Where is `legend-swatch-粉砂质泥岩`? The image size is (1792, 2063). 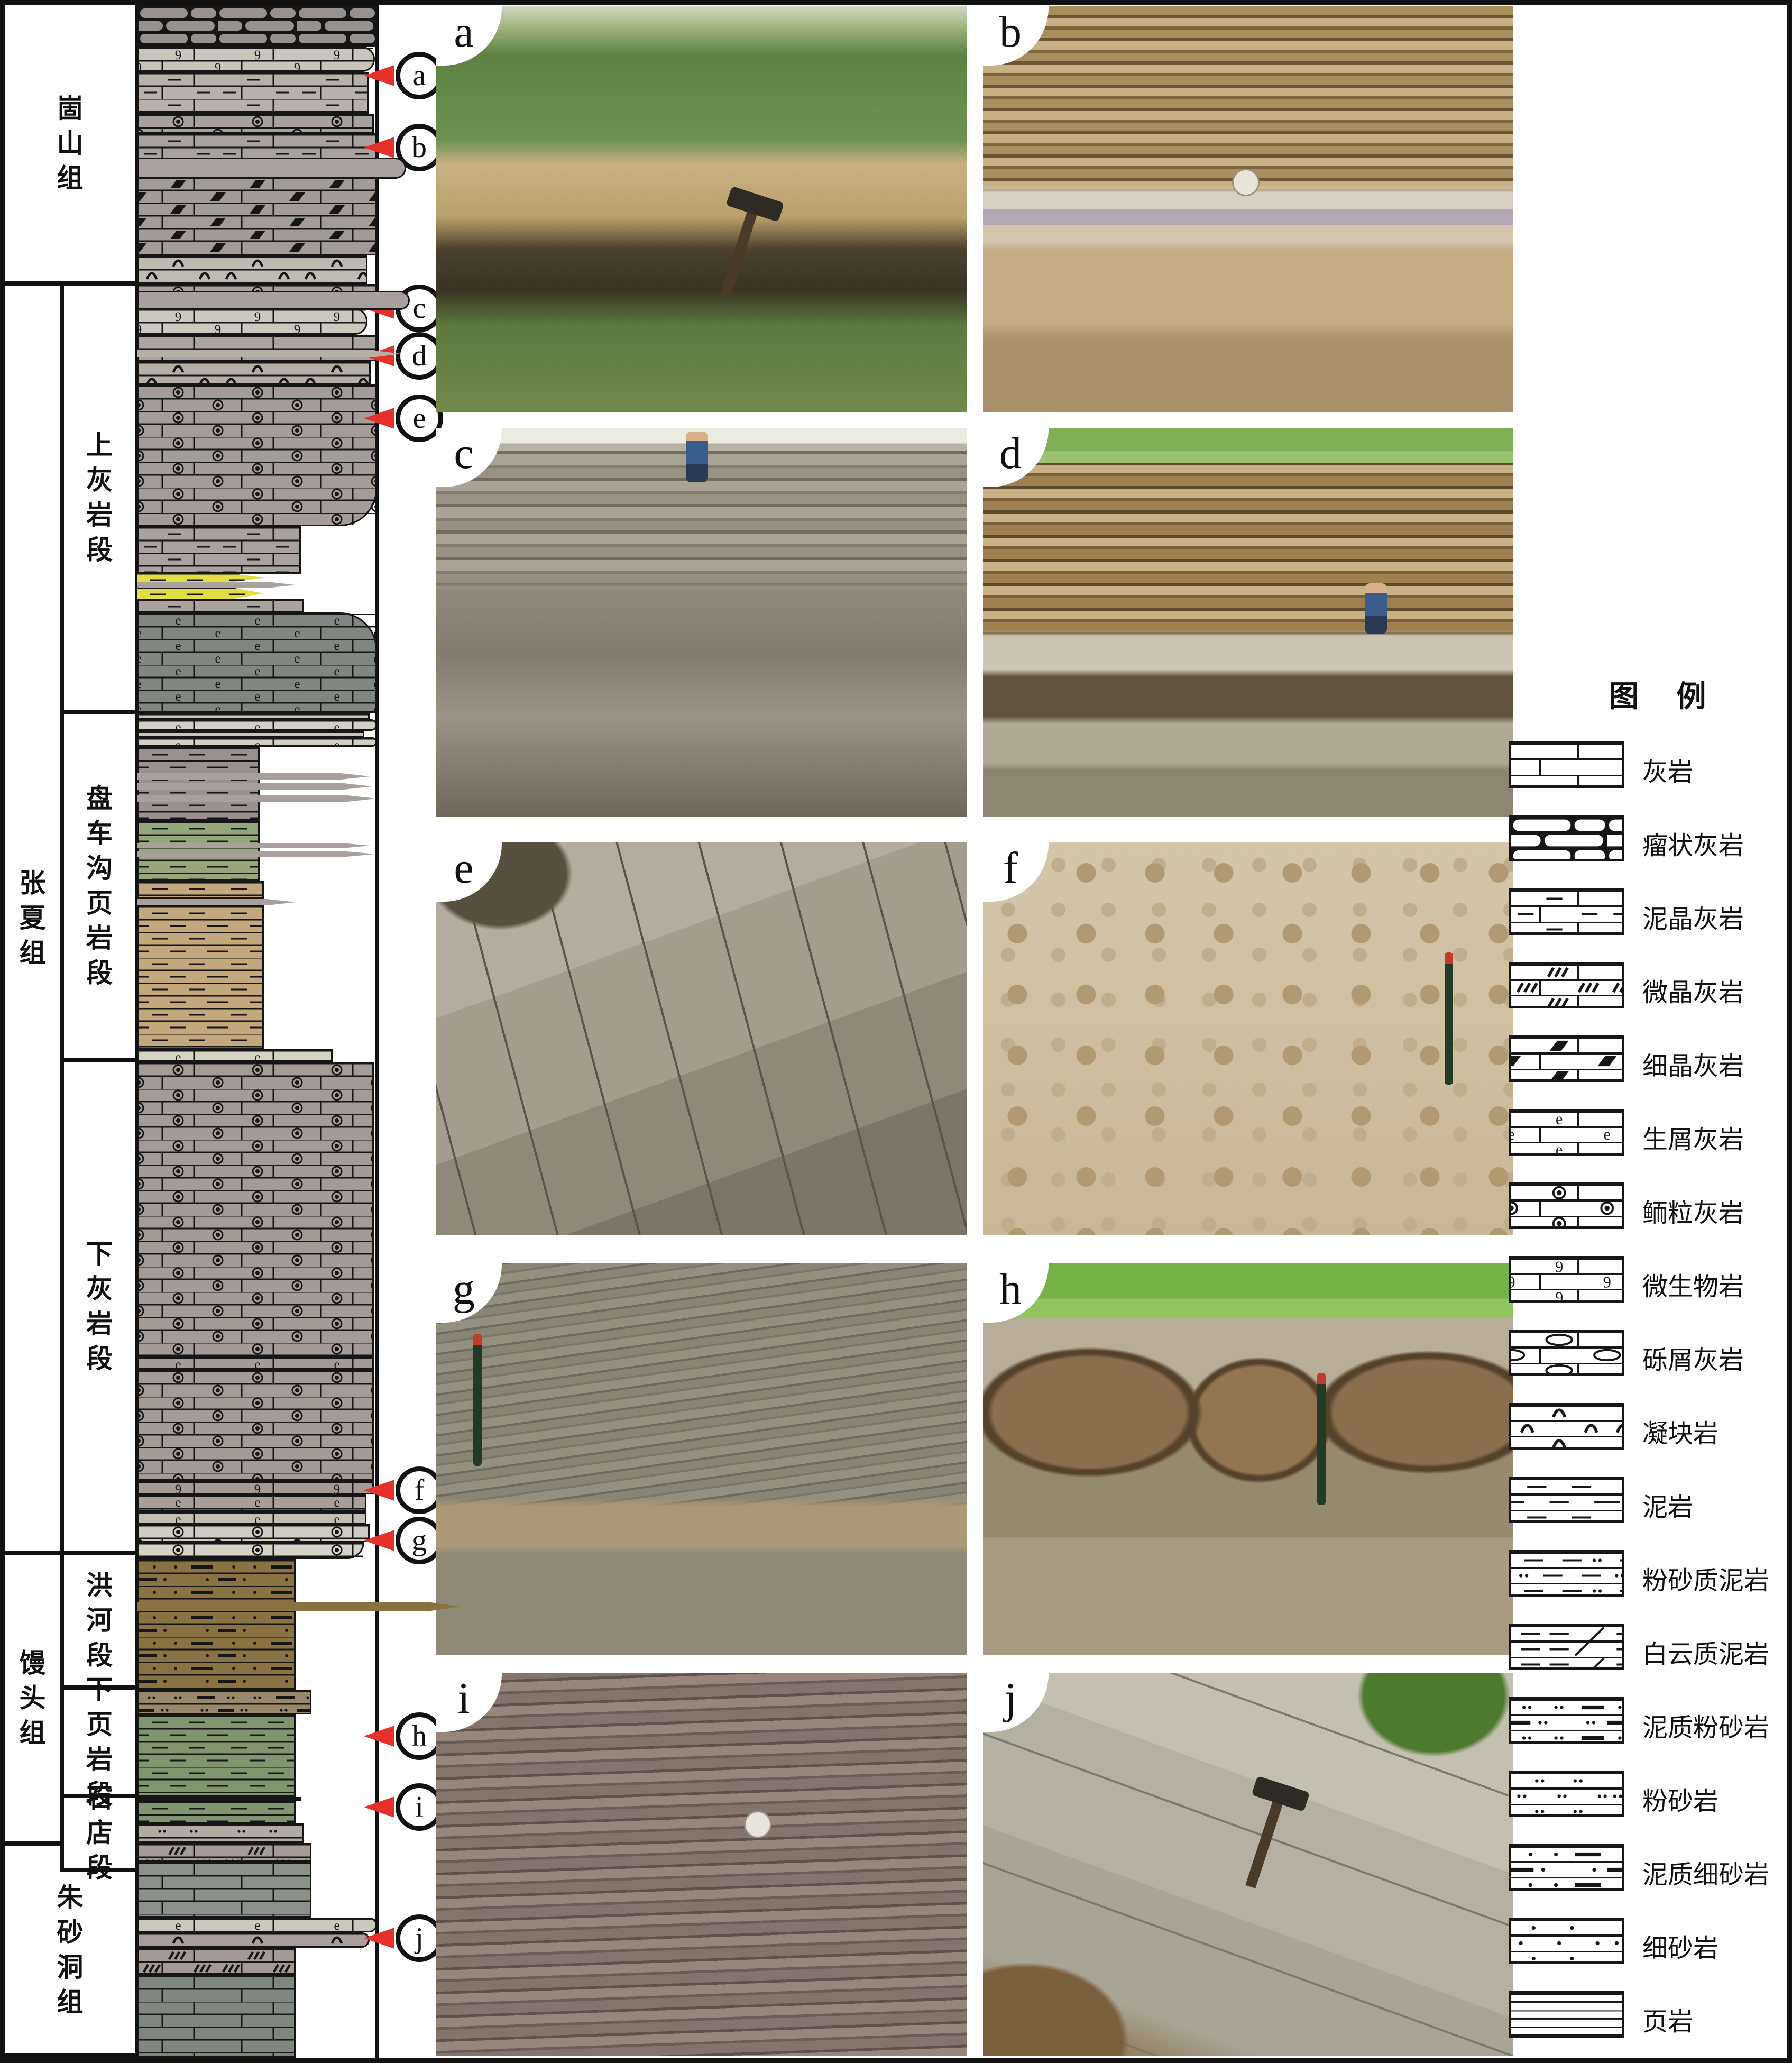
legend-swatch-粉砂质泥岩 is located at coordinates (1567, 1573).